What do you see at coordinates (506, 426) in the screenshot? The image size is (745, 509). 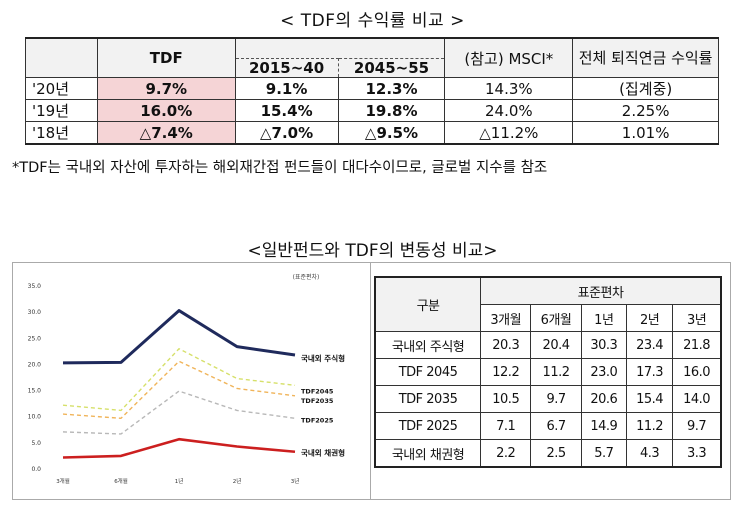 I see `cell: 7.1` at bounding box center [506, 426].